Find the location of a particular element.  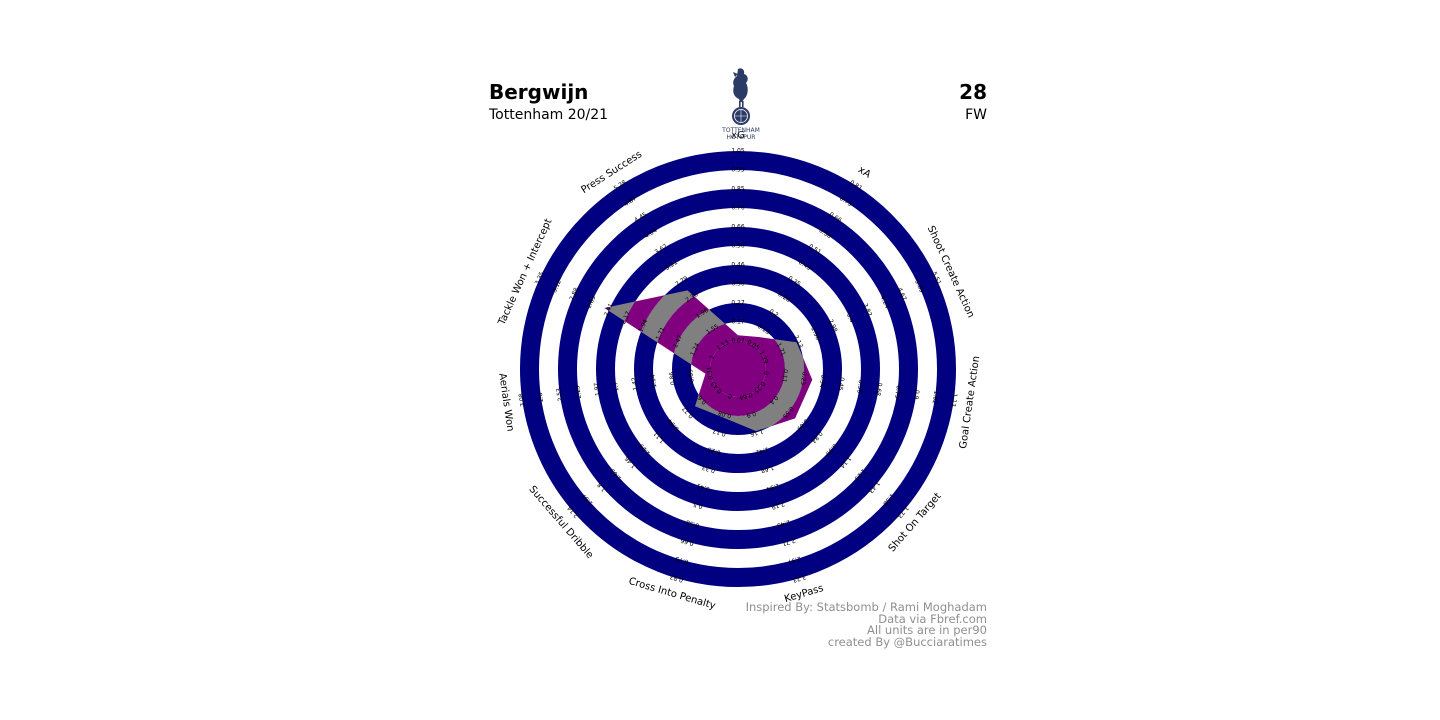

range-tick-label: 0.56 is located at coordinates (738, 246).